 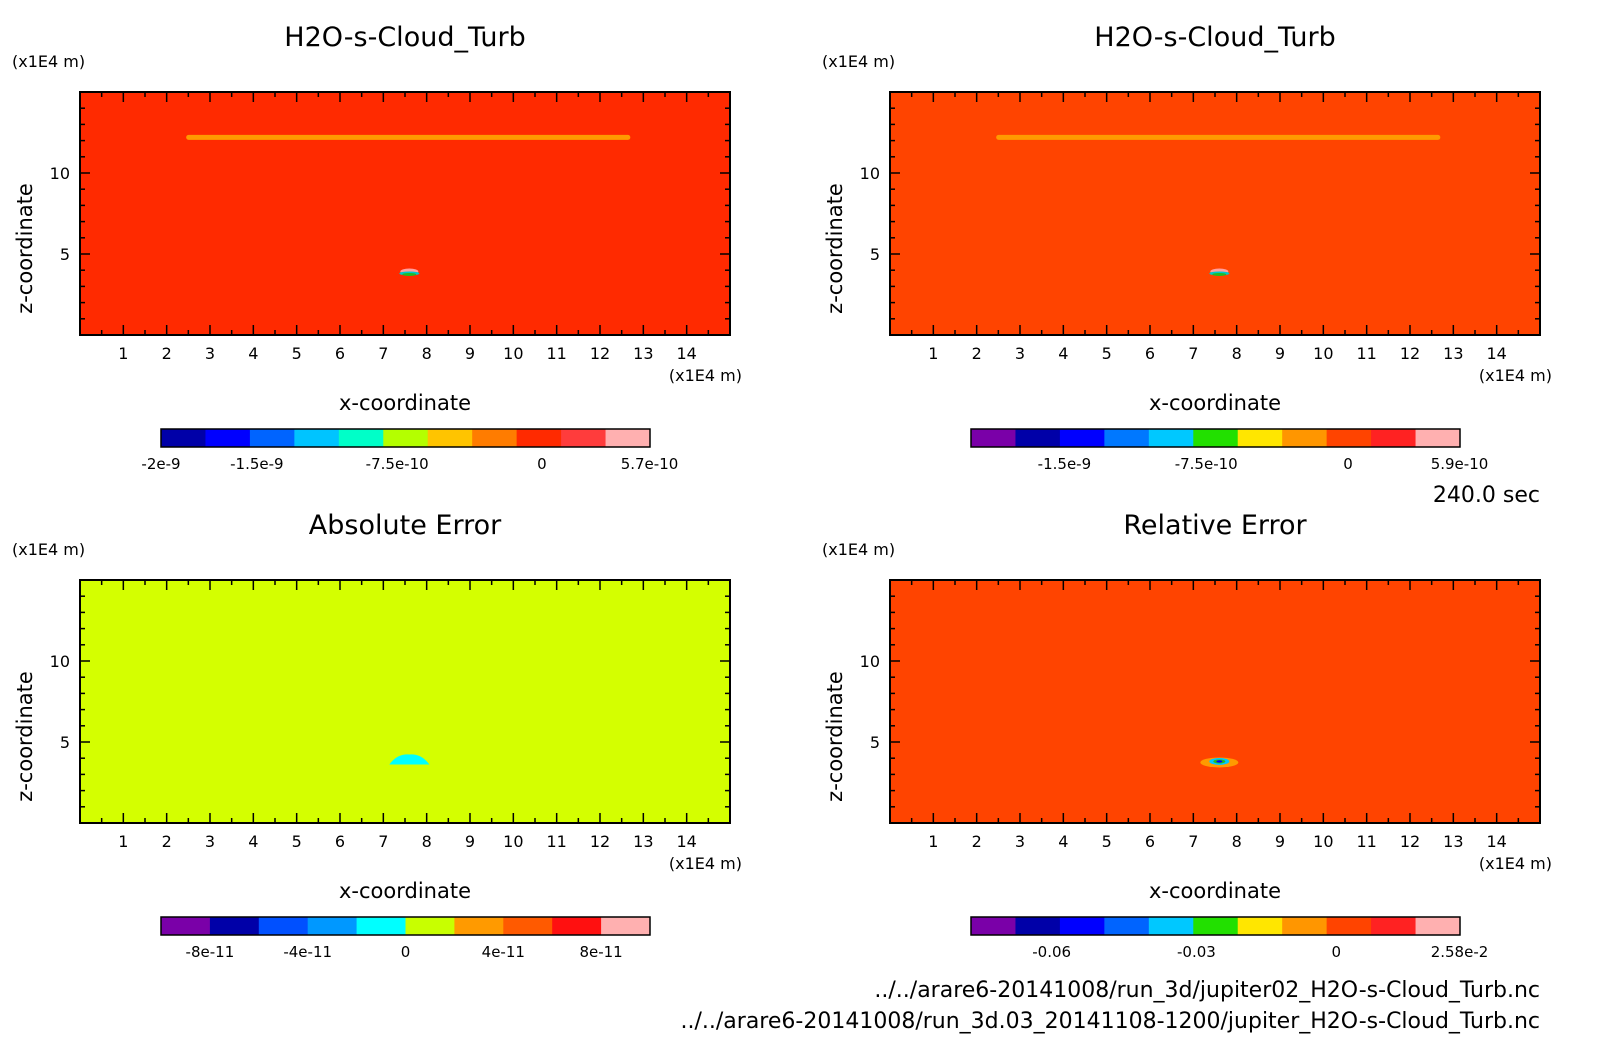 I want to click on x-tick-label: 13, so click(x=643, y=353).